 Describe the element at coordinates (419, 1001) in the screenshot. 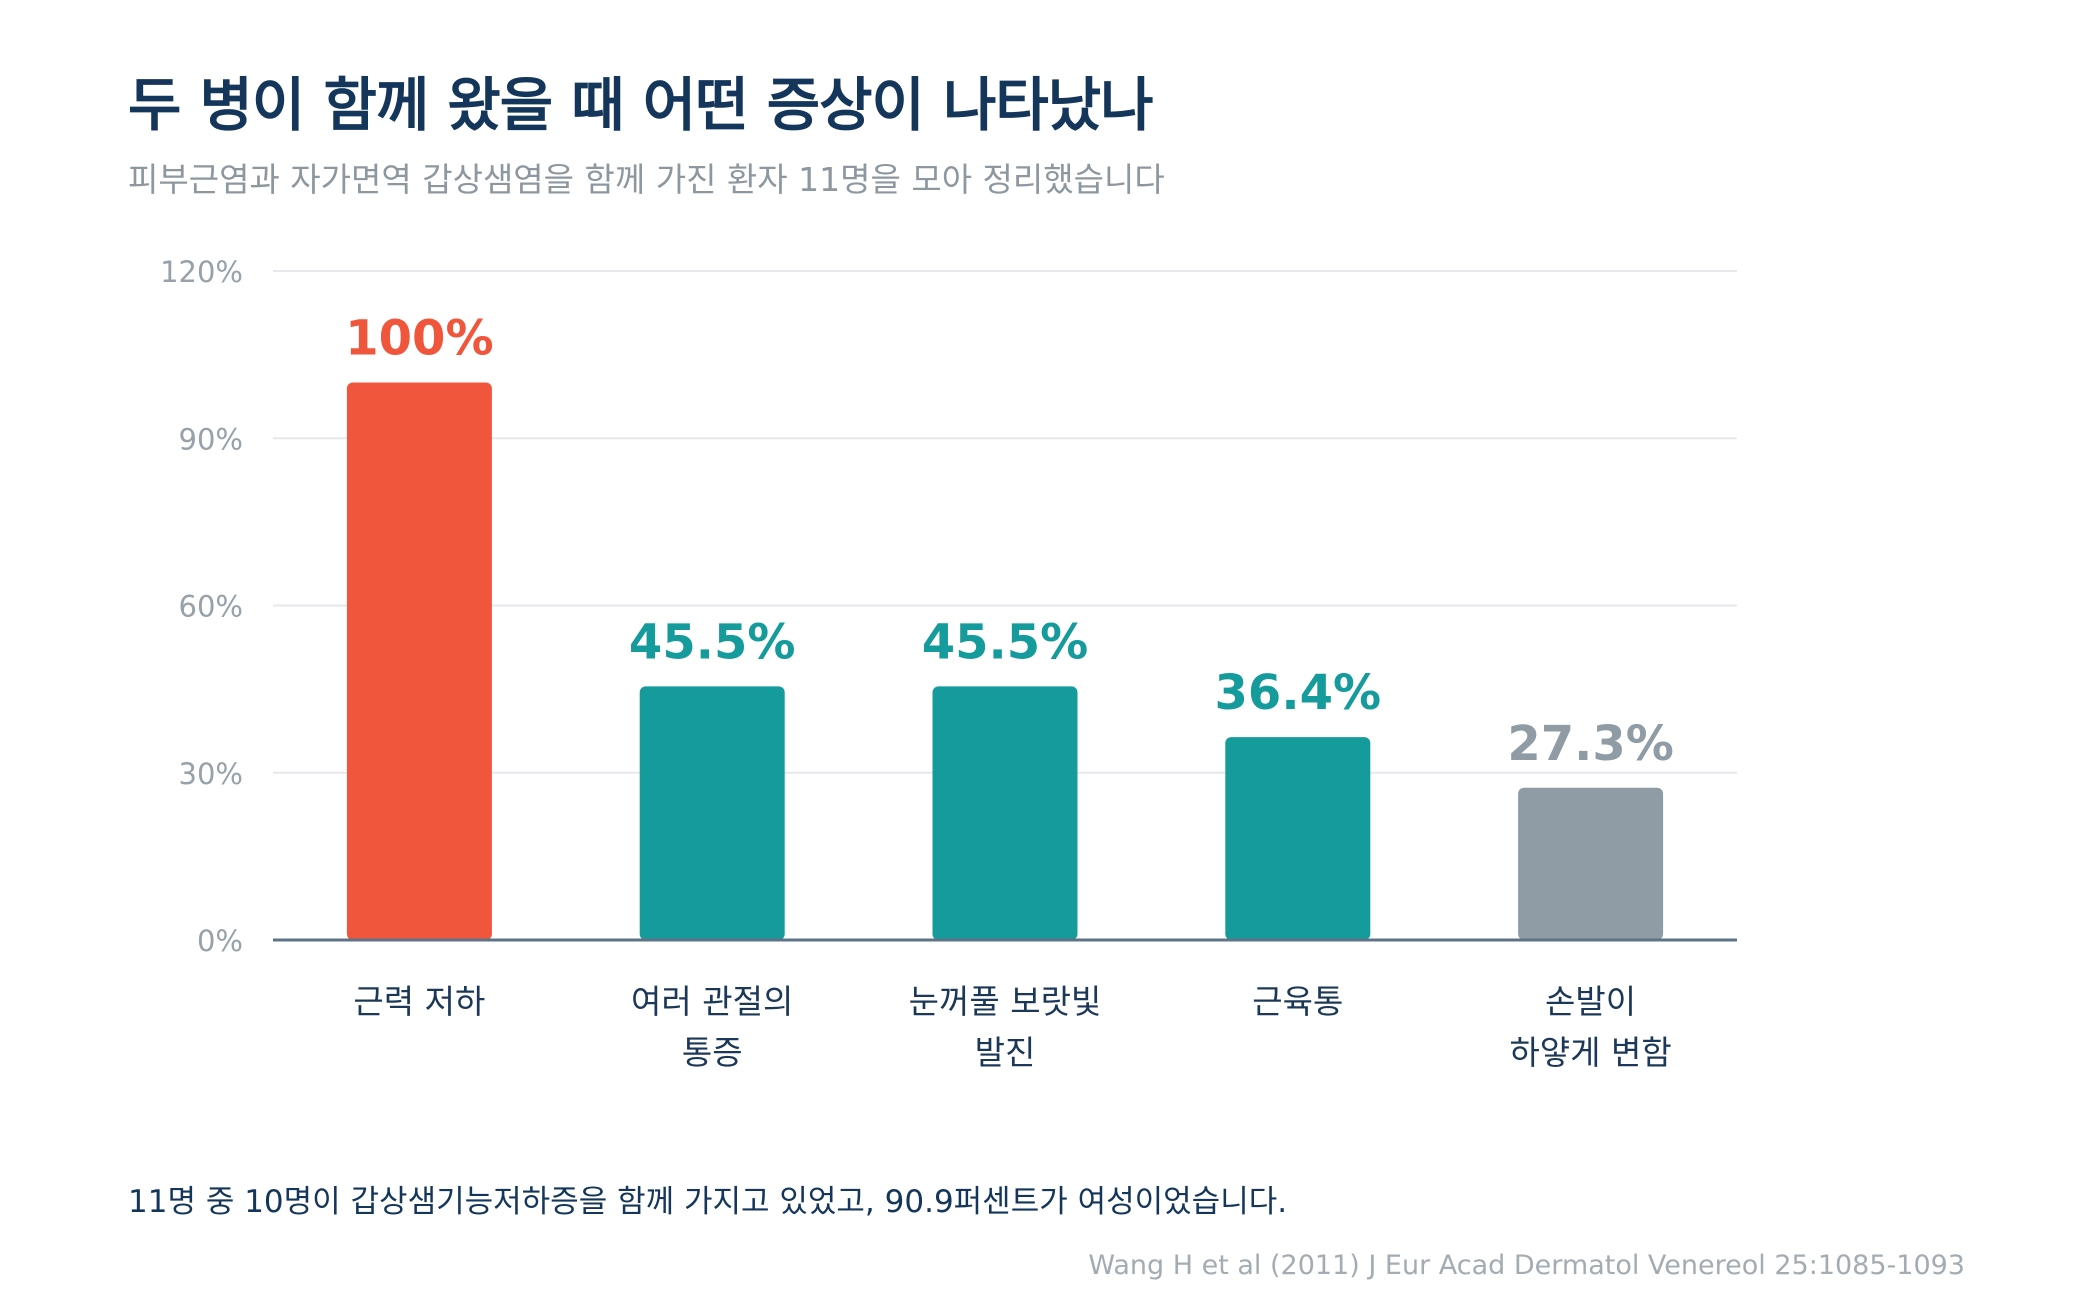

I see `x-tick-label: 근력 저하` at that location.